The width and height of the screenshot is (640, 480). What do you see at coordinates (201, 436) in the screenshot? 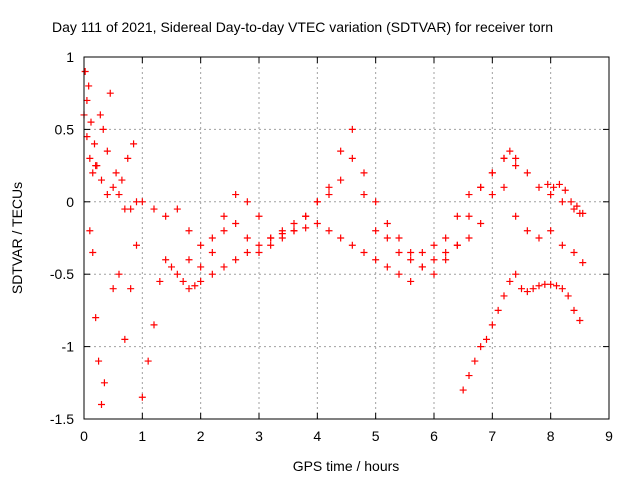
I see `x-tick-label: 2` at bounding box center [201, 436].